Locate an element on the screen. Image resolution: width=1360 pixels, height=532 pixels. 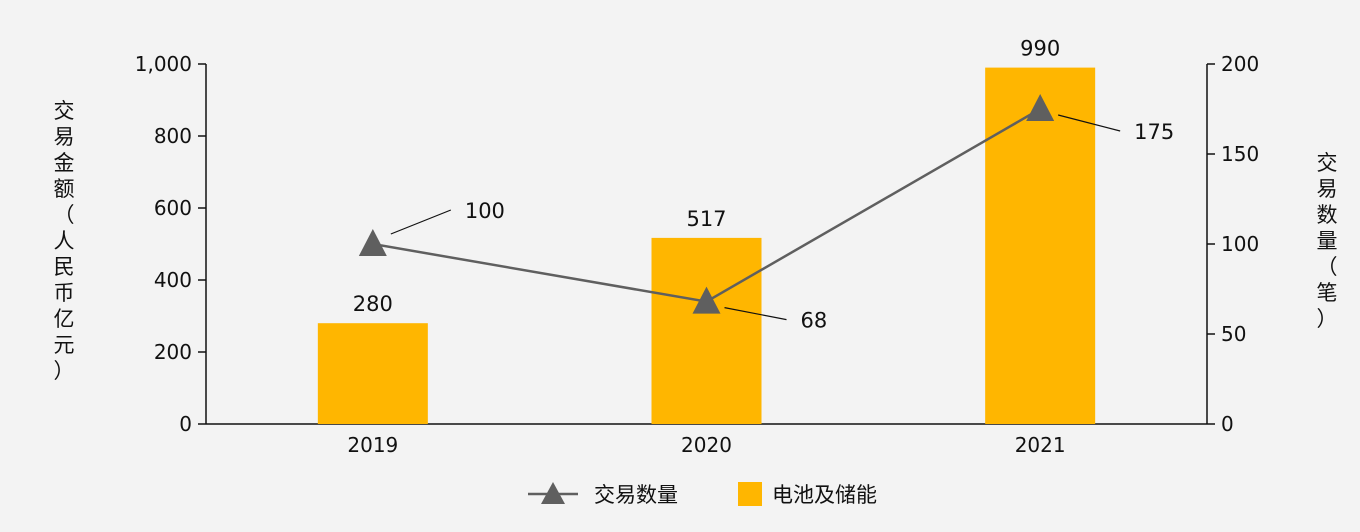
line-value-label: 100 is located at coordinates (485, 211).